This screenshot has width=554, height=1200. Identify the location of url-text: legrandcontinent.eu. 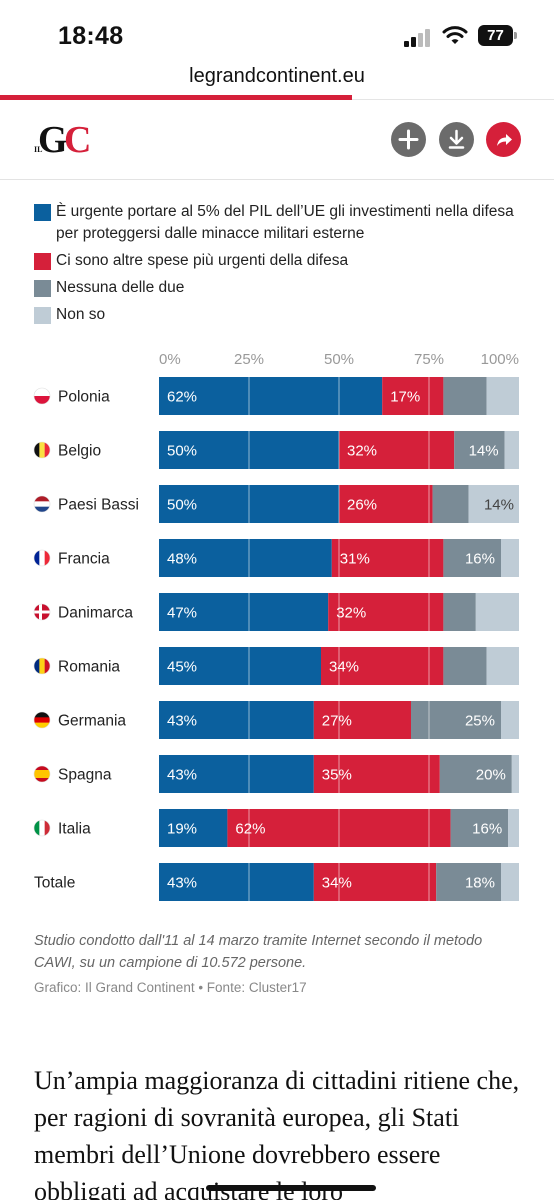
(277, 76).